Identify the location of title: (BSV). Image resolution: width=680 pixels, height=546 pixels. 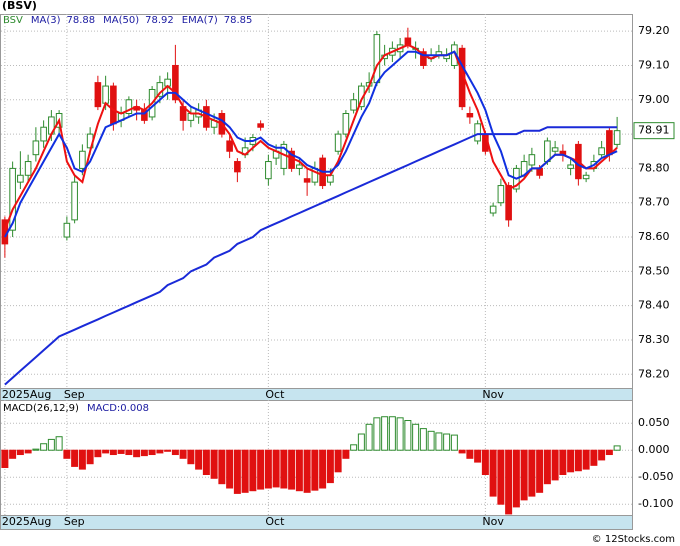
(19, 6).